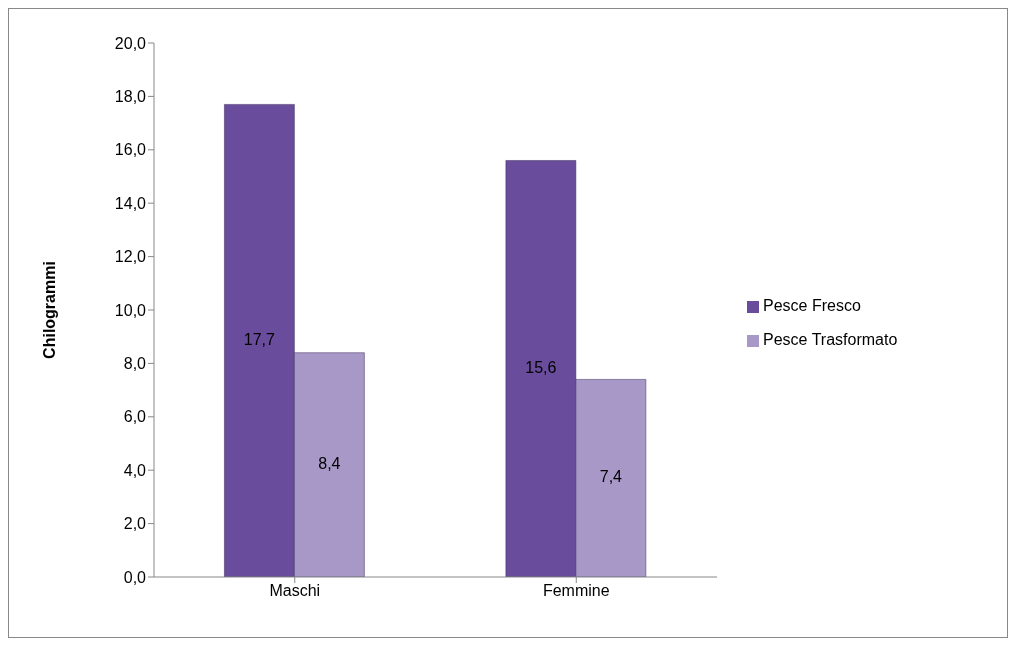 The width and height of the screenshot is (1017, 648). I want to click on x-tick-label: Maschi, so click(295, 591).